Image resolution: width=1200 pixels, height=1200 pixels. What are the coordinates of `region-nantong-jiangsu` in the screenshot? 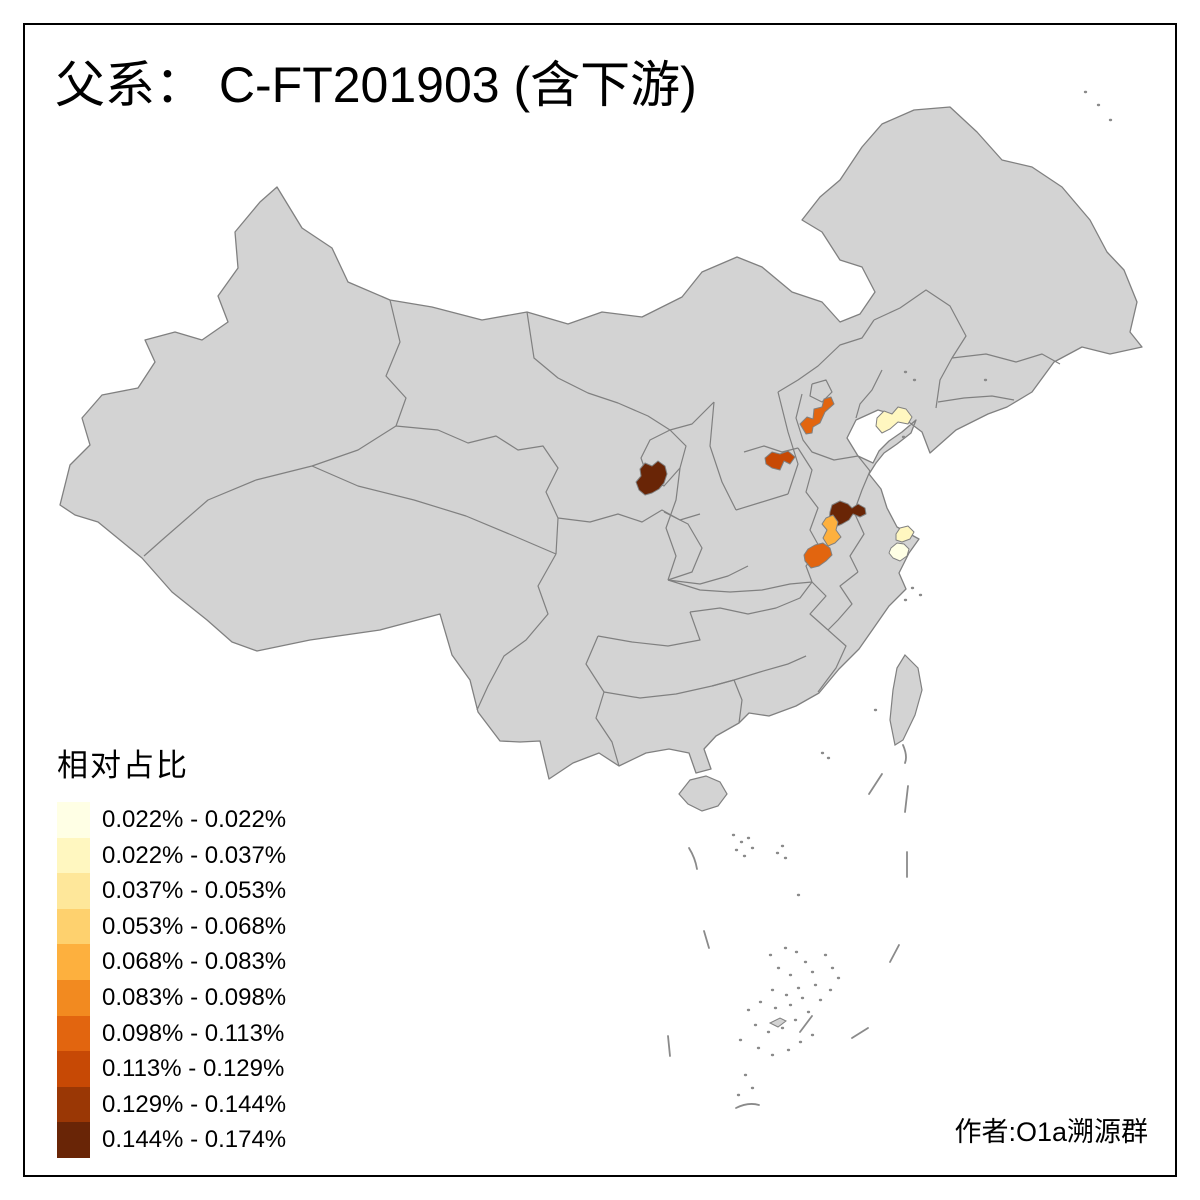 It's located at (905, 534).